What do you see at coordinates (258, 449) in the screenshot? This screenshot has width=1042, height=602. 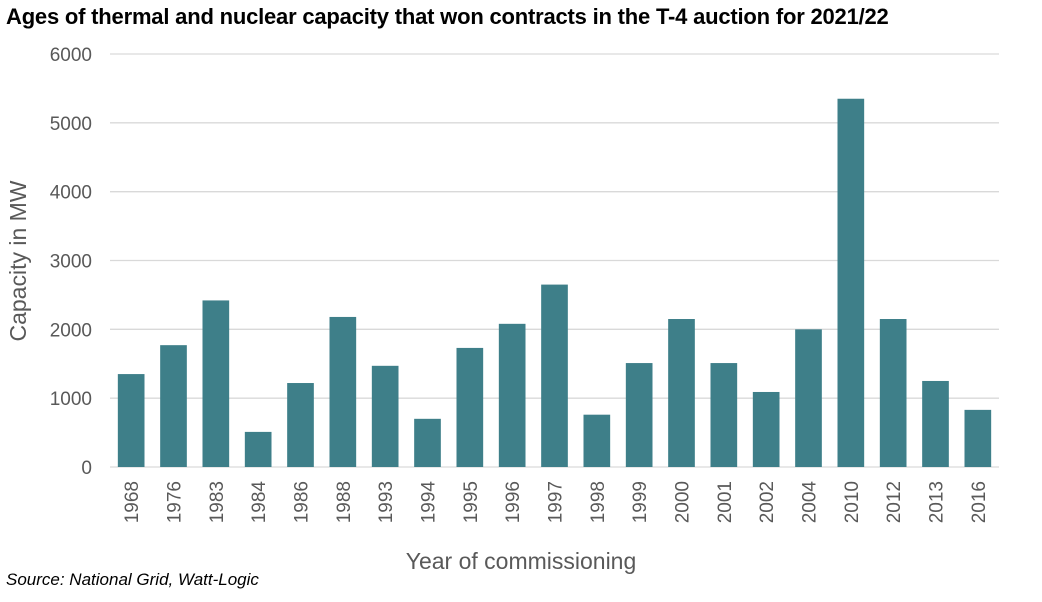 I see `bar-1984` at bounding box center [258, 449].